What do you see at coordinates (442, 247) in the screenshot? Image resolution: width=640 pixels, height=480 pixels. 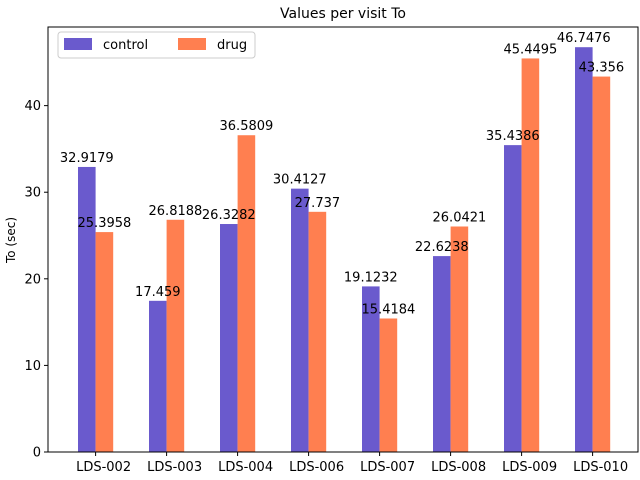 I see `bar-value-label: 22.6238` at bounding box center [442, 247].